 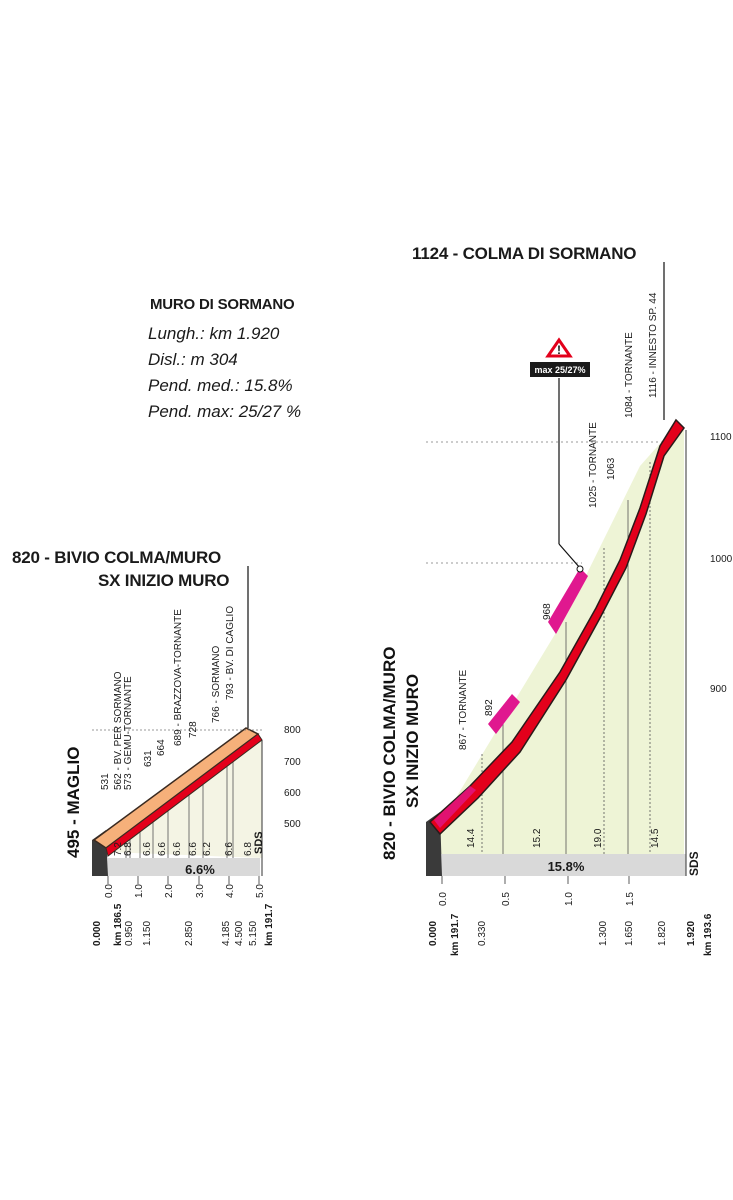 I want to click on climb-average-grade: Pend. med.: 15.8%, so click(x=220, y=385).